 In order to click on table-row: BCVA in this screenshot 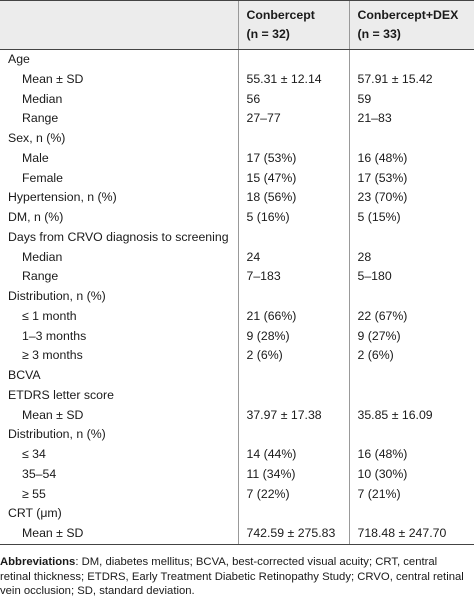, I will do `click(237, 376)`.